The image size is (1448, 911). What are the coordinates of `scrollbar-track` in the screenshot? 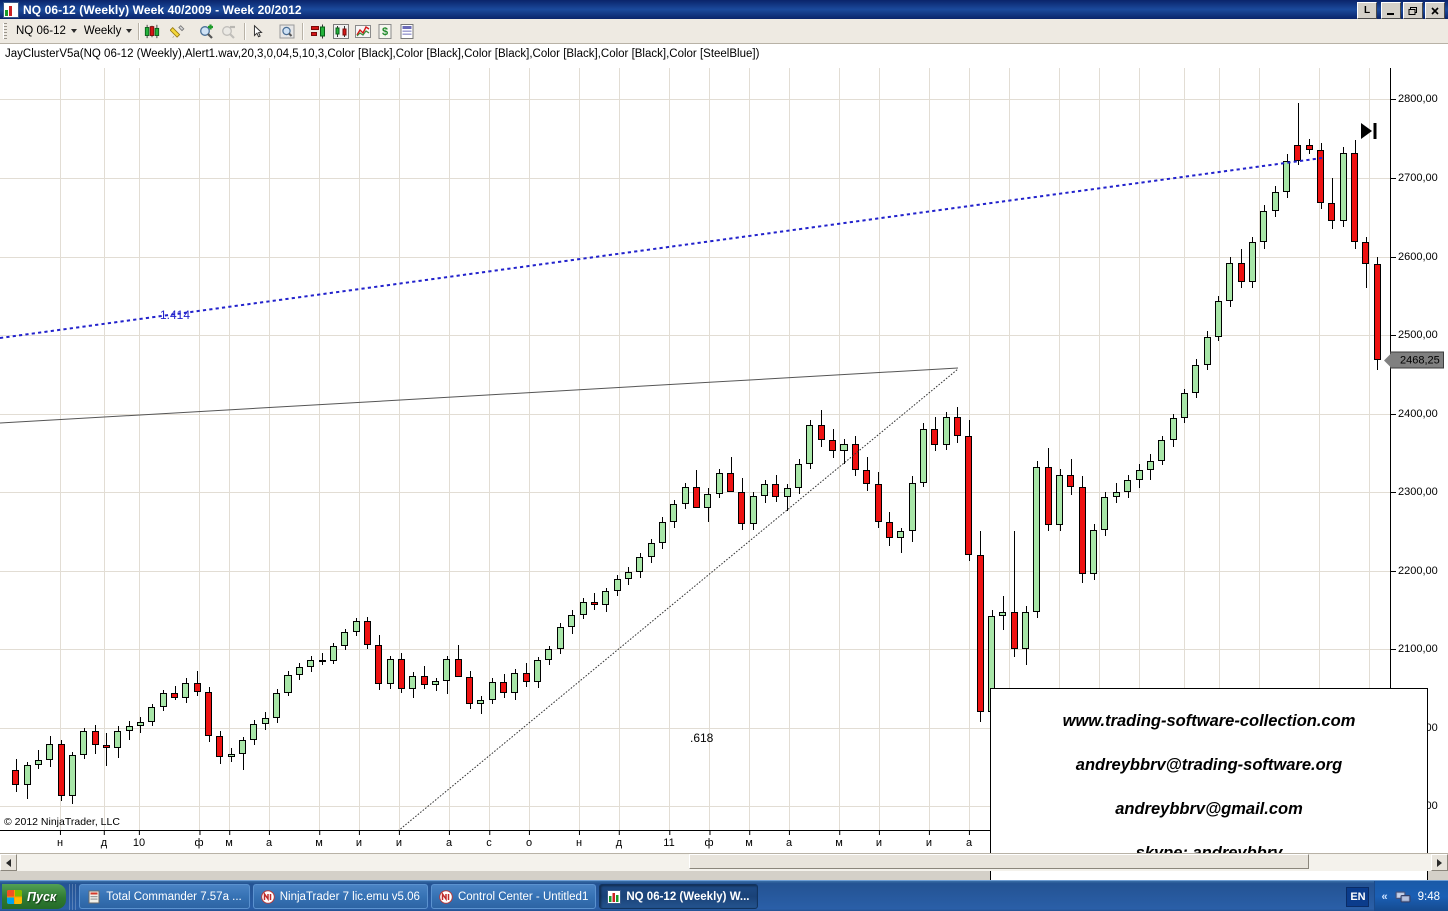 It's located at (724, 862).